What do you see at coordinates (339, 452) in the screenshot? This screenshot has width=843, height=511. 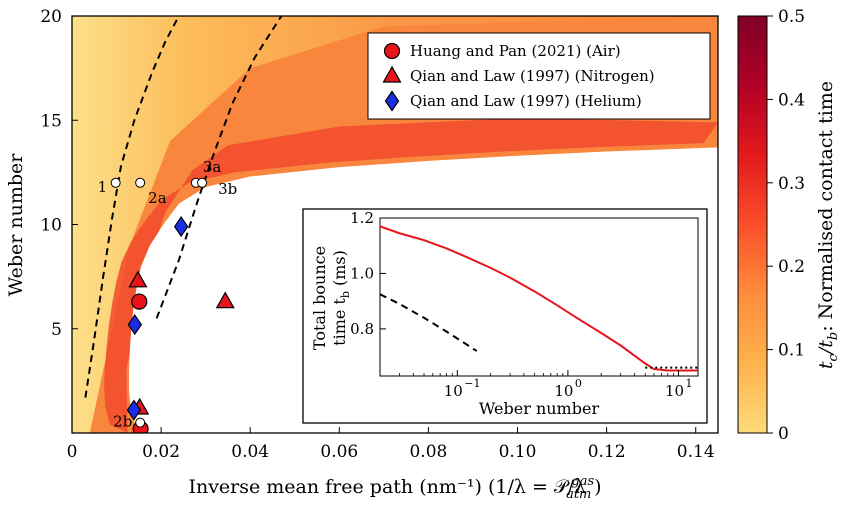 I see `x-tick-label: 0.06` at bounding box center [339, 452].